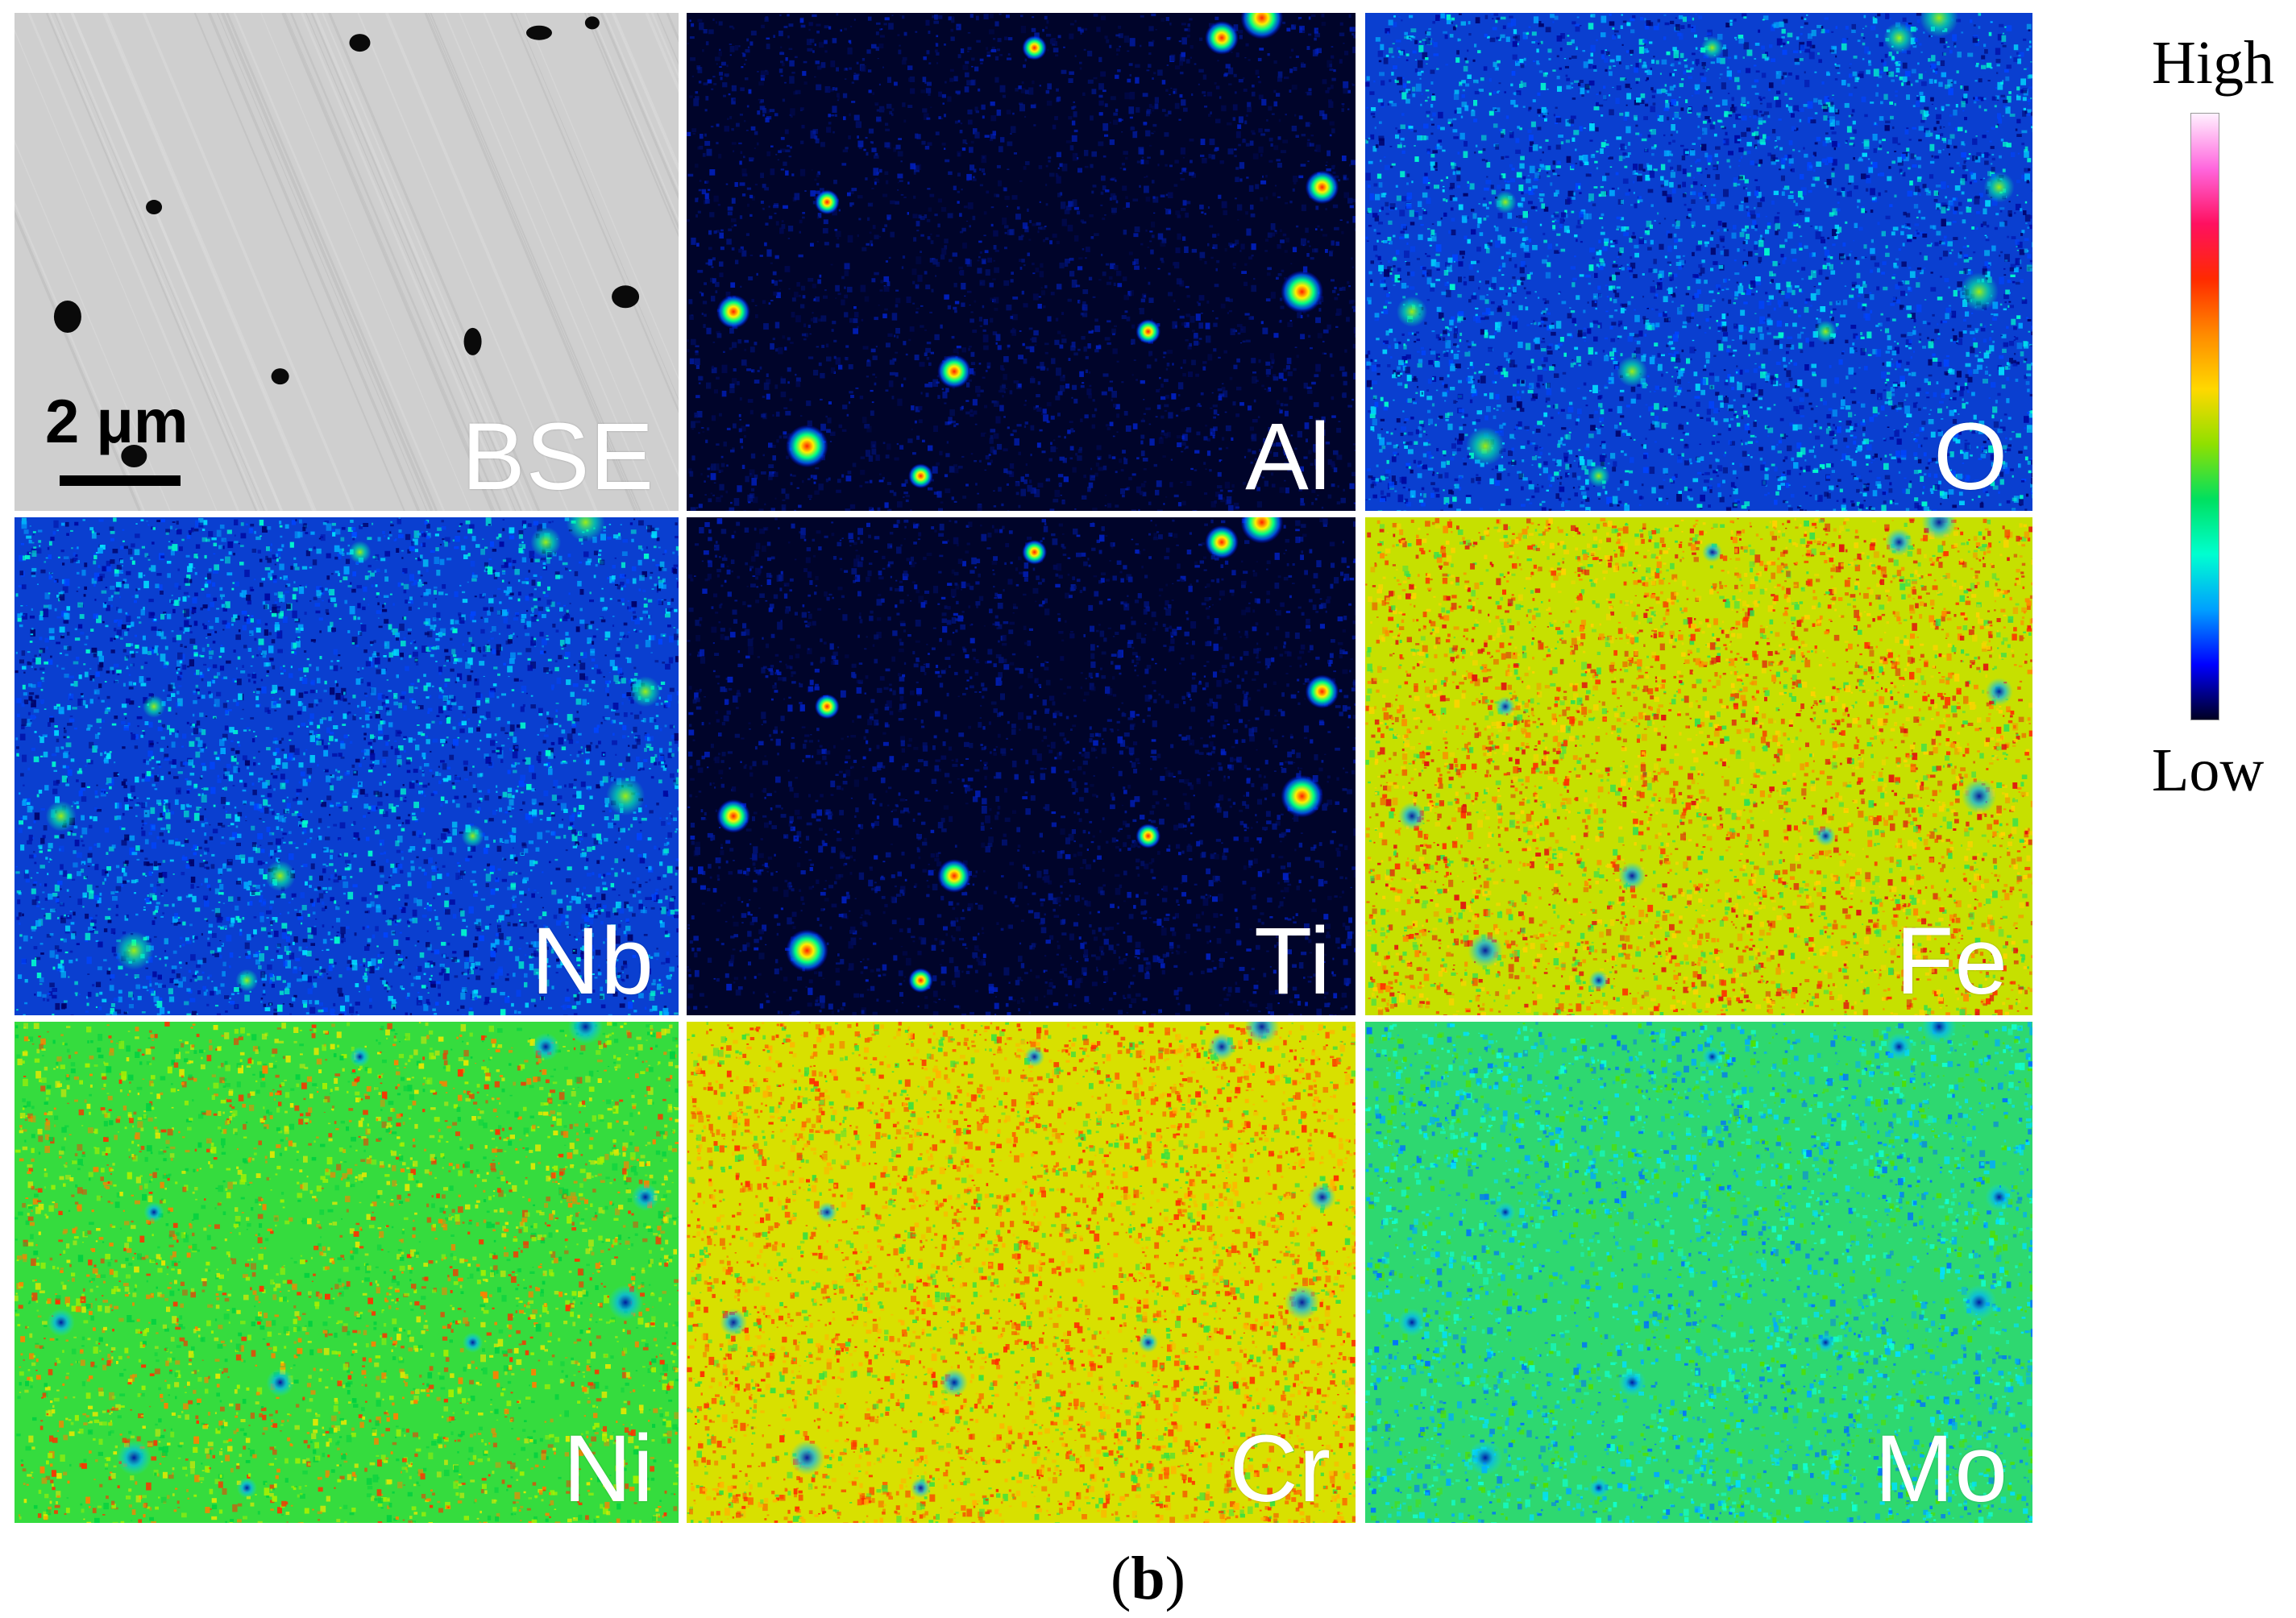 This screenshot has width=2296, height=1618. I want to click on o-map-panel: O, so click(1698, 262).